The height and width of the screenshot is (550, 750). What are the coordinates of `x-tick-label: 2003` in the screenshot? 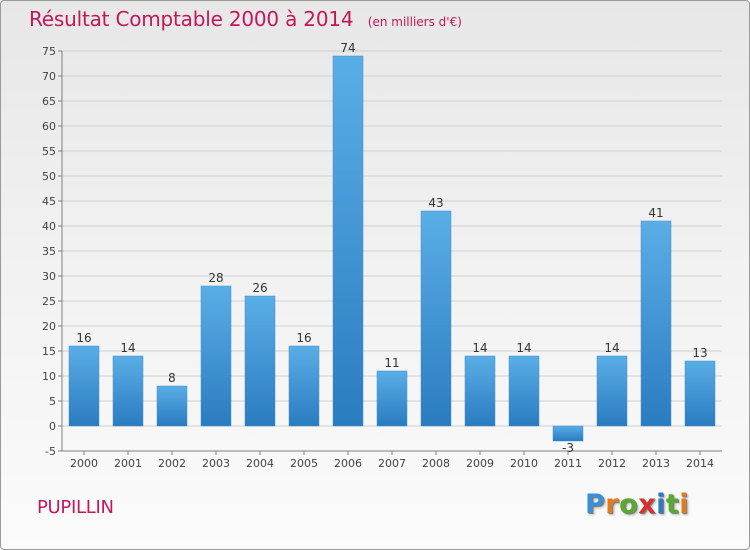 It's located at (216, 463).